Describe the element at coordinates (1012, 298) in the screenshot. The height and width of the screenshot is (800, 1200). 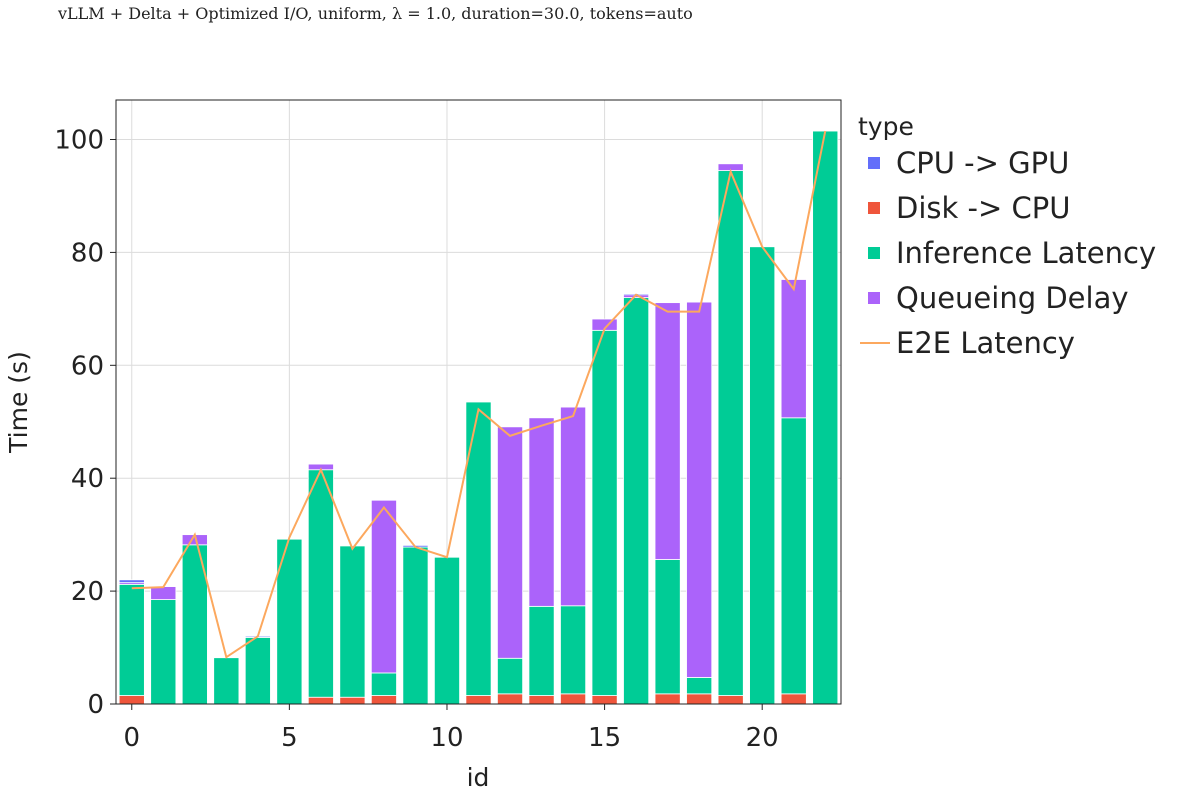
I see `legend-label-queueing-delay: Queueing Delay` at that location.